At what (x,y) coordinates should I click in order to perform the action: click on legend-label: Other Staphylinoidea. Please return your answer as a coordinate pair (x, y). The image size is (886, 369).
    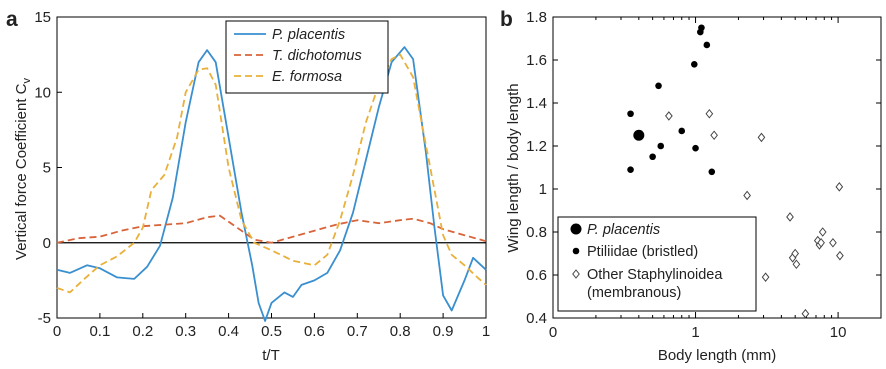
    Looking at the image, I should click on (655, 275).